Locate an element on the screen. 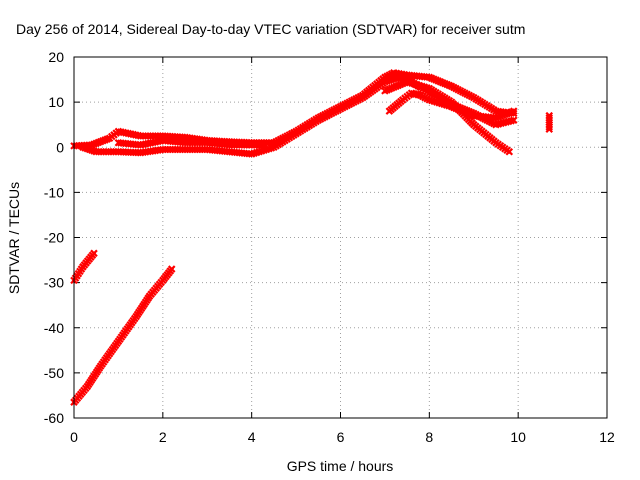 The image size is (640, 480). y-tick-label: -20 is located at coordinates (54, 238).